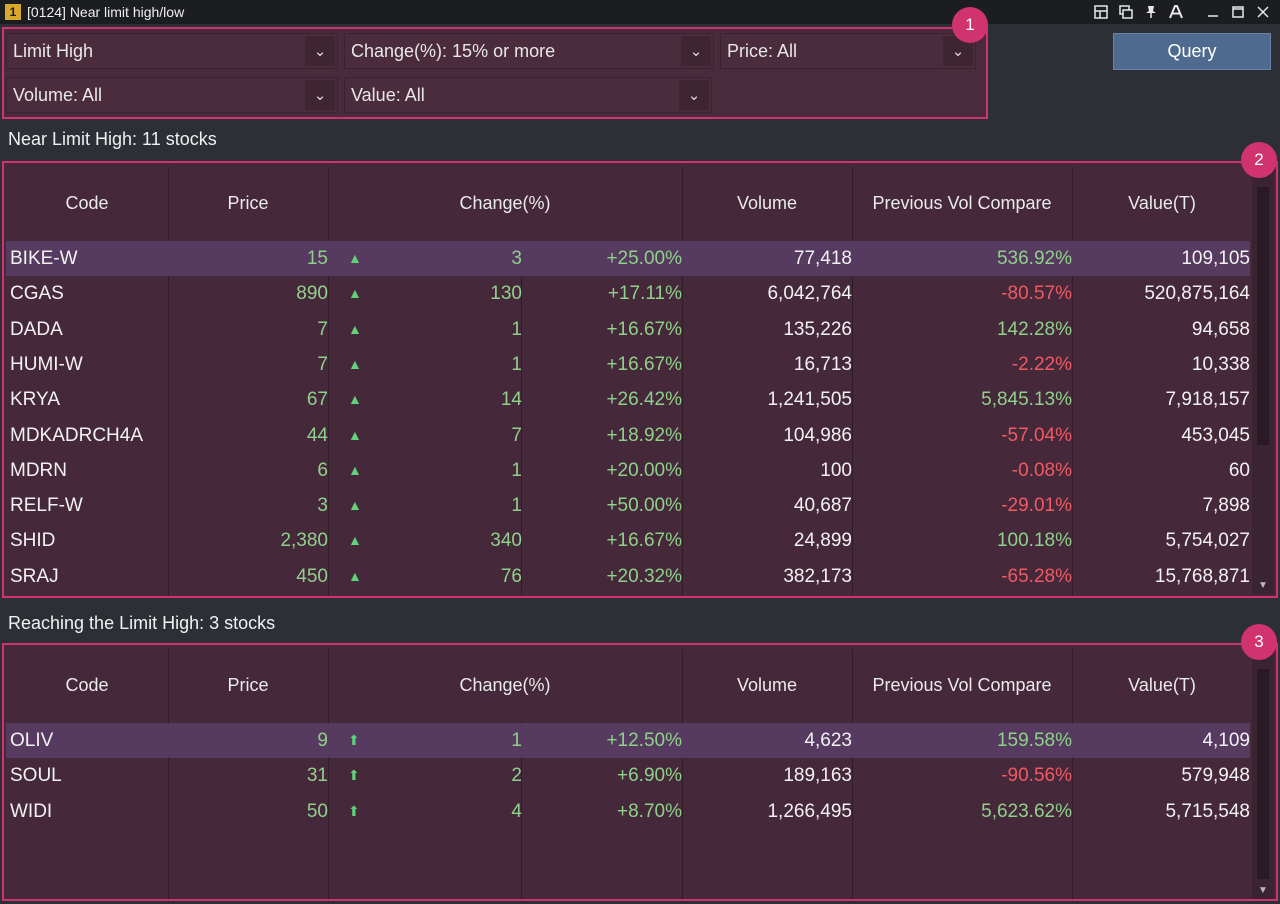 This screenshot has width=1280, height=904. What do you see at coordinates (817, 435) in the screenshot?
I see `volume-cell: 104,986` at bounding box center [817, 435].